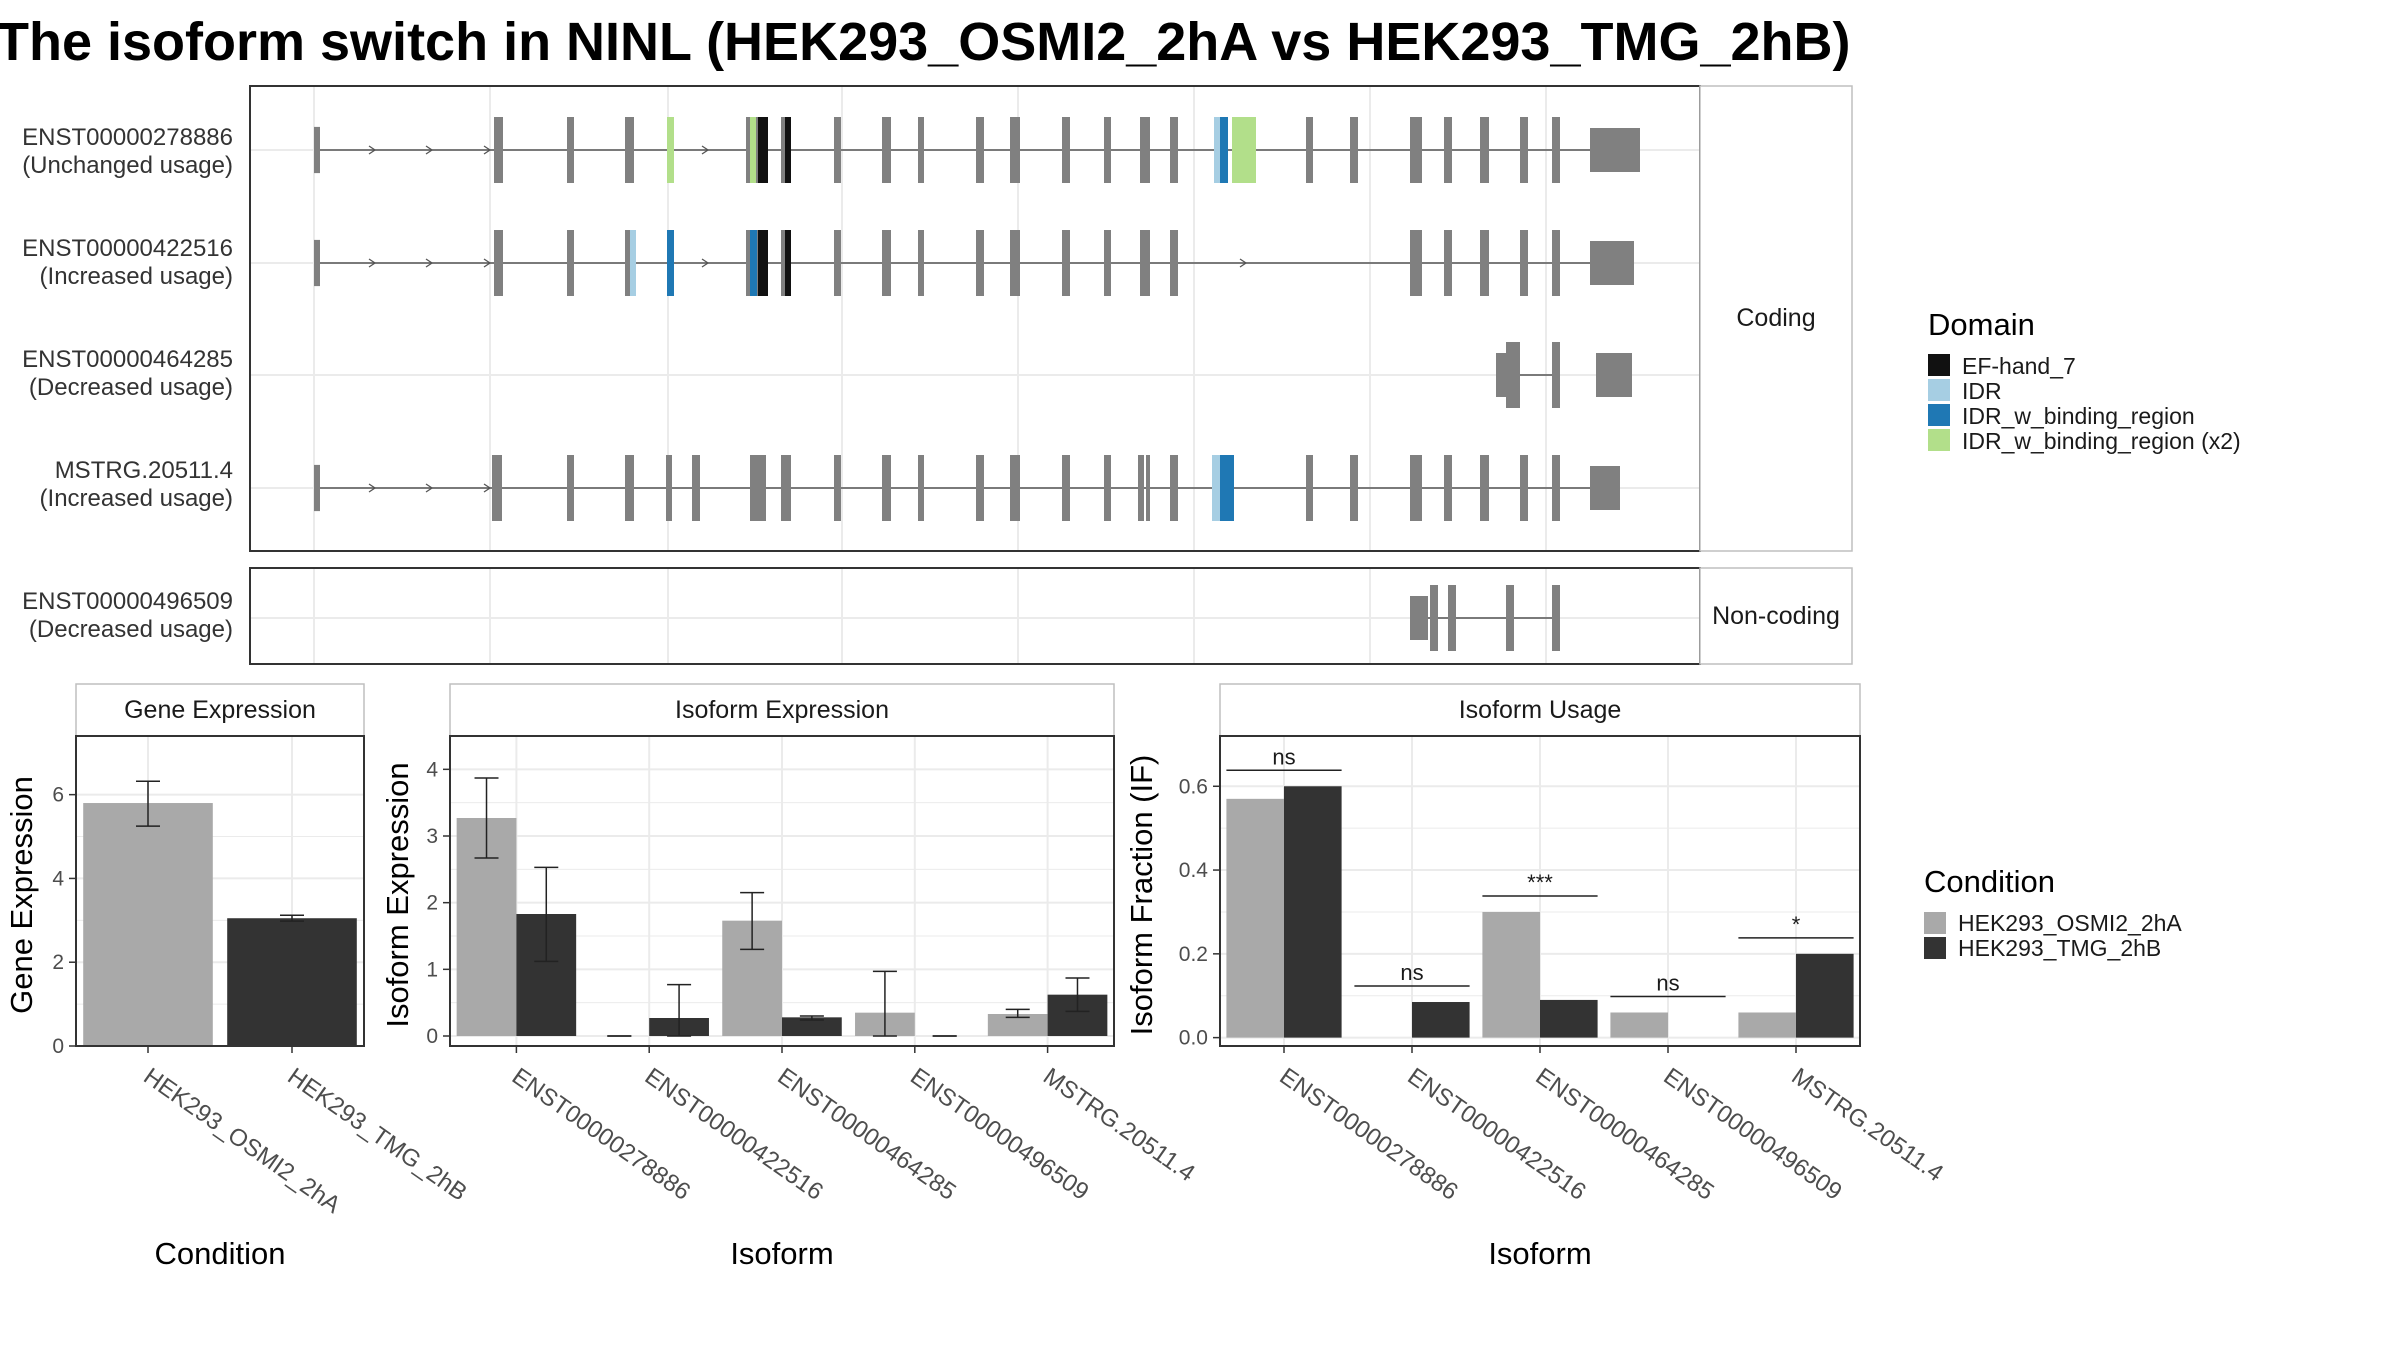 The width and height of the screenshot is (2400, 1350). I want to click on isoform-label-4: MSTRG.20511.4 (Increased usage), so click(136, 484).